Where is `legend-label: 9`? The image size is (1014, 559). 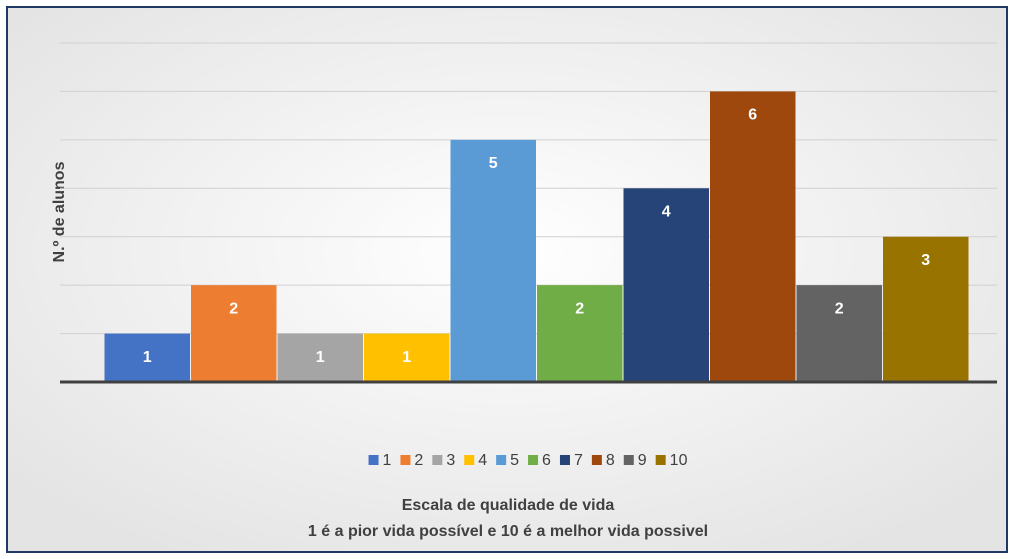
legend-label: 9 is located at coordinates (642, 460).